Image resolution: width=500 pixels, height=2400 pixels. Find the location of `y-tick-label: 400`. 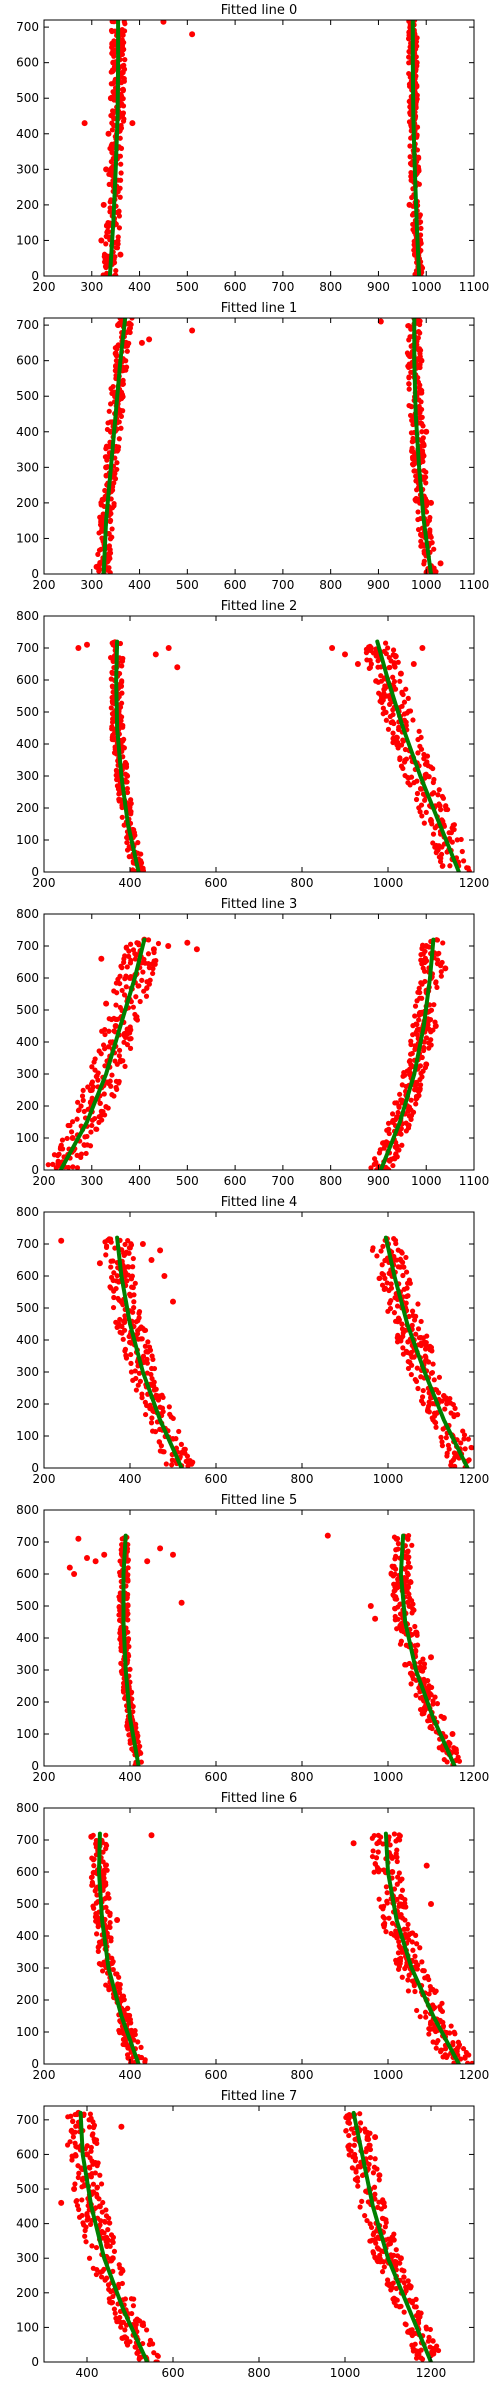

y-tick-label: 400 is located at coordinates (27, 432).